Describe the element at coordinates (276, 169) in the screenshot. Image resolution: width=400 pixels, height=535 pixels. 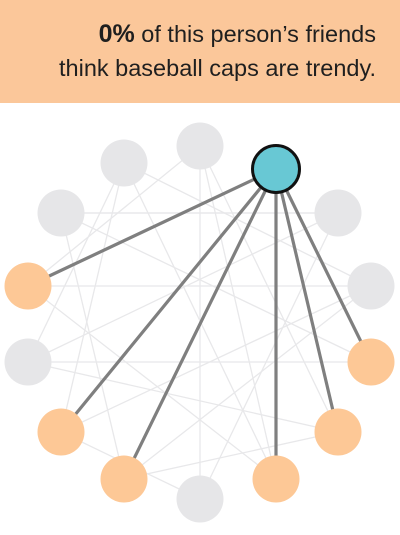
I see `focal-person-node` at that location.